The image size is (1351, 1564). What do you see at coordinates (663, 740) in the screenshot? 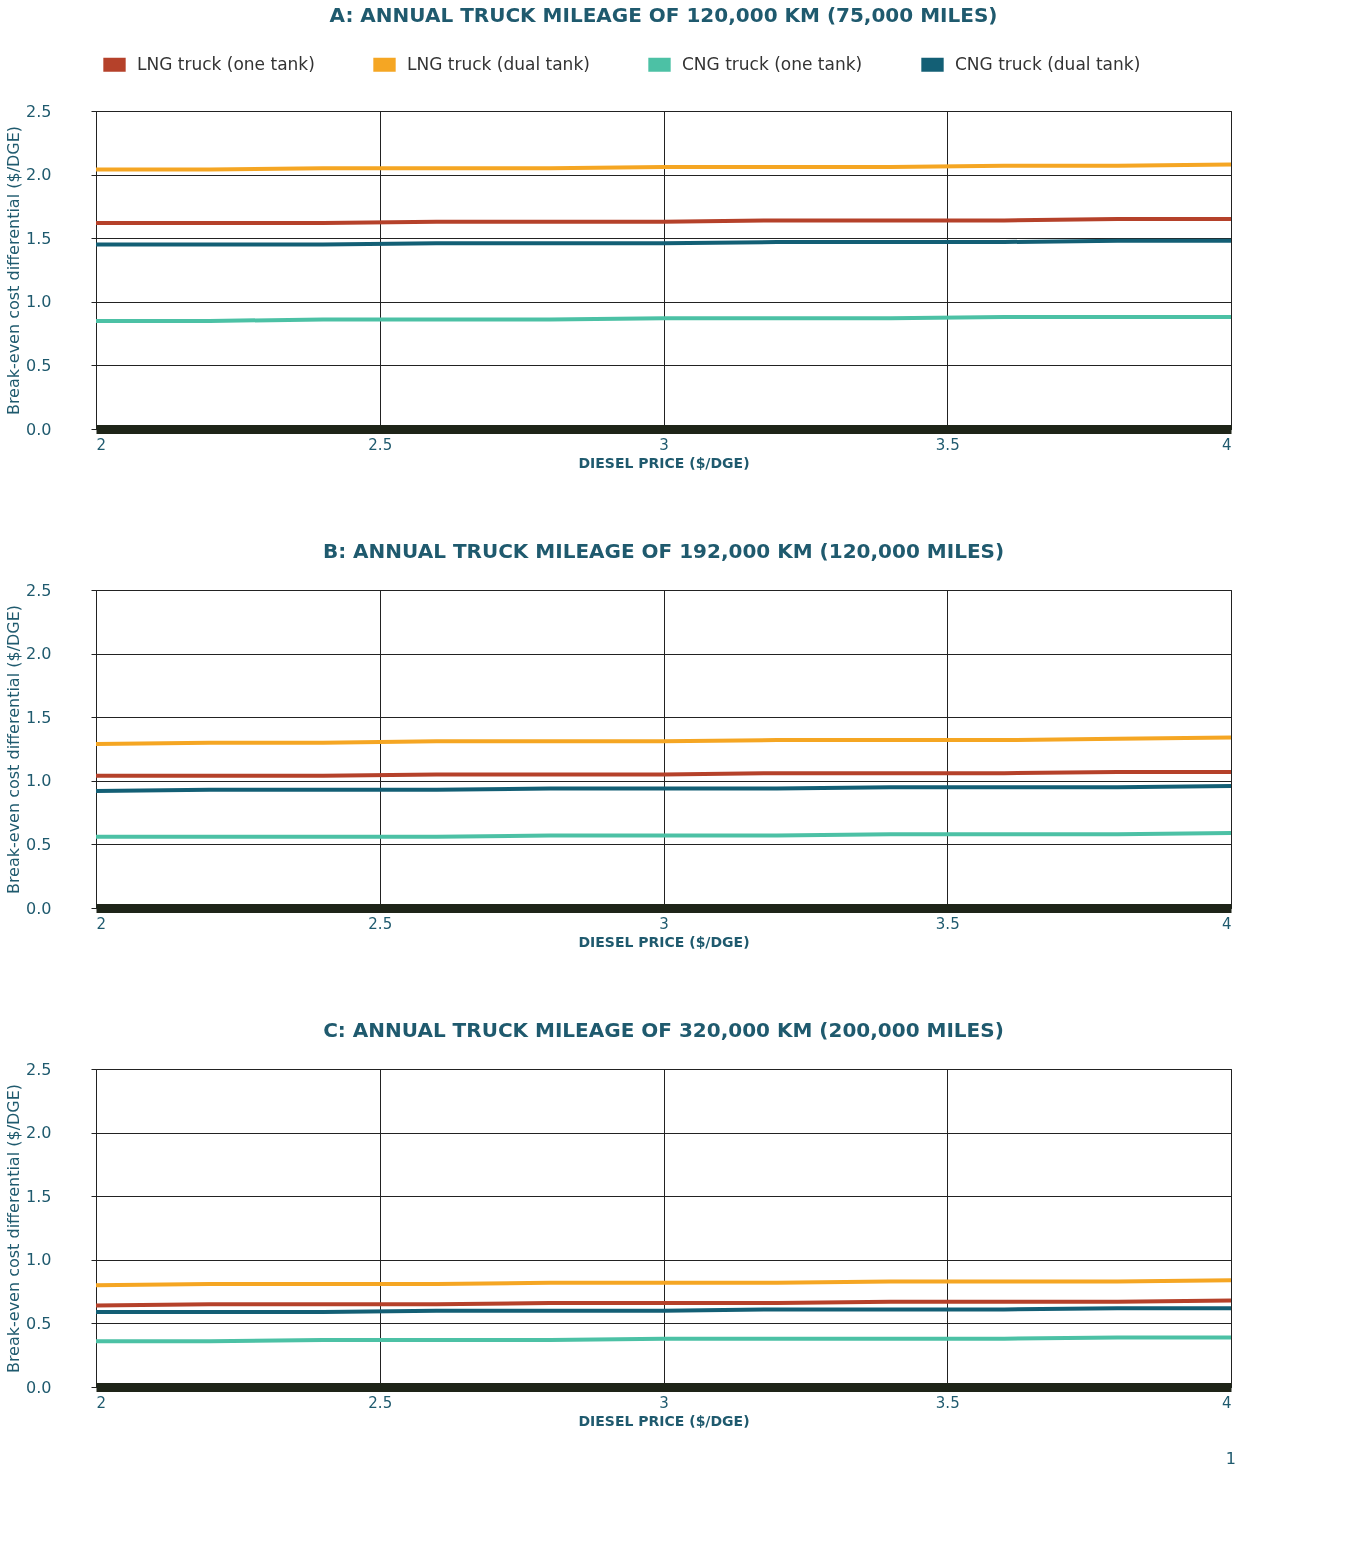
I see `line-series` at bounding box center [663, 740].